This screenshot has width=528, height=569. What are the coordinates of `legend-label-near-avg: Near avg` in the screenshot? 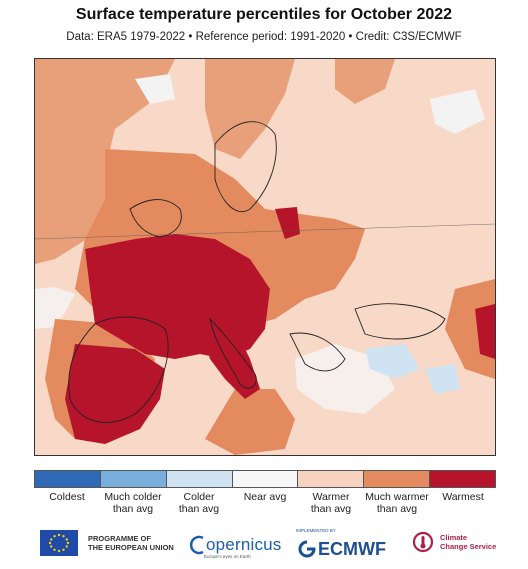 It's located at (265, 497).